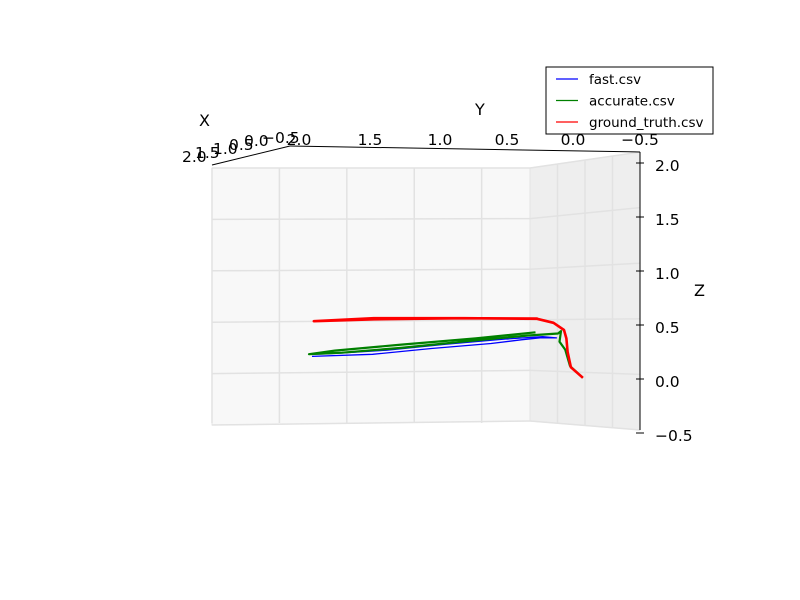  I want to click on x-tick-label: 2.0, so click(194, 157).